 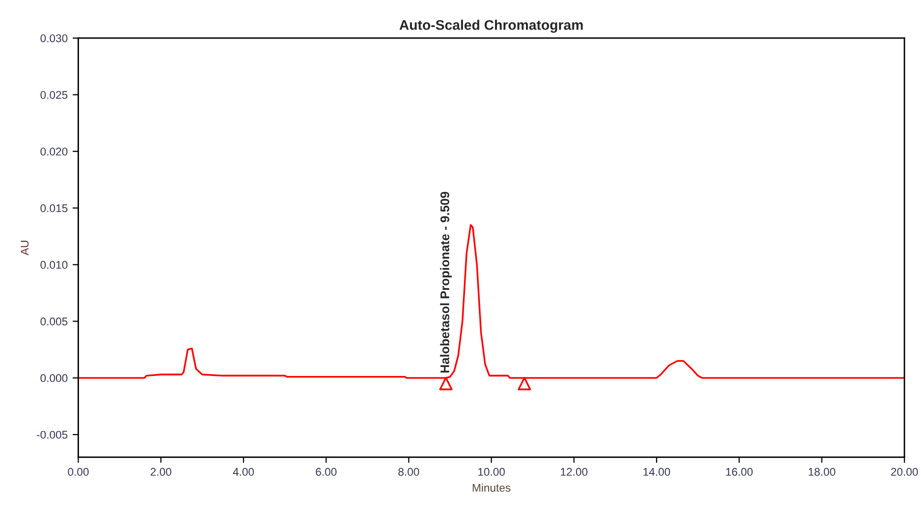 I want to click on x-tick-label: 0.00, so click(x=78, y=472).